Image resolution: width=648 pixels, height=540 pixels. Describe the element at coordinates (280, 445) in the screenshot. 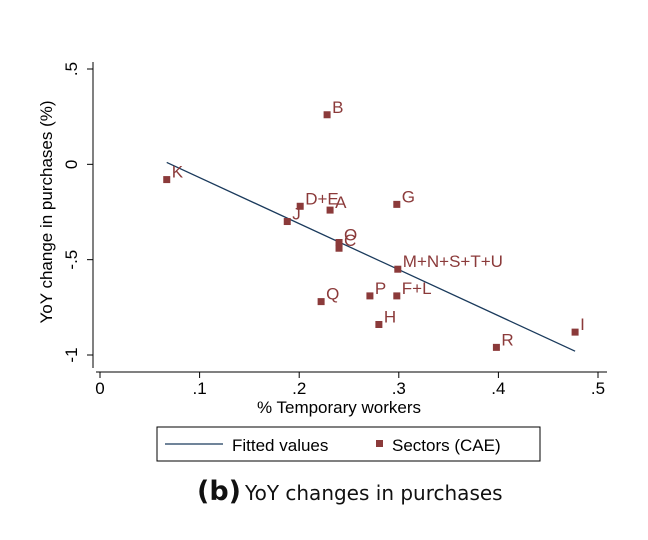

I see `legend-fitted-label: Fitted values` at that location.